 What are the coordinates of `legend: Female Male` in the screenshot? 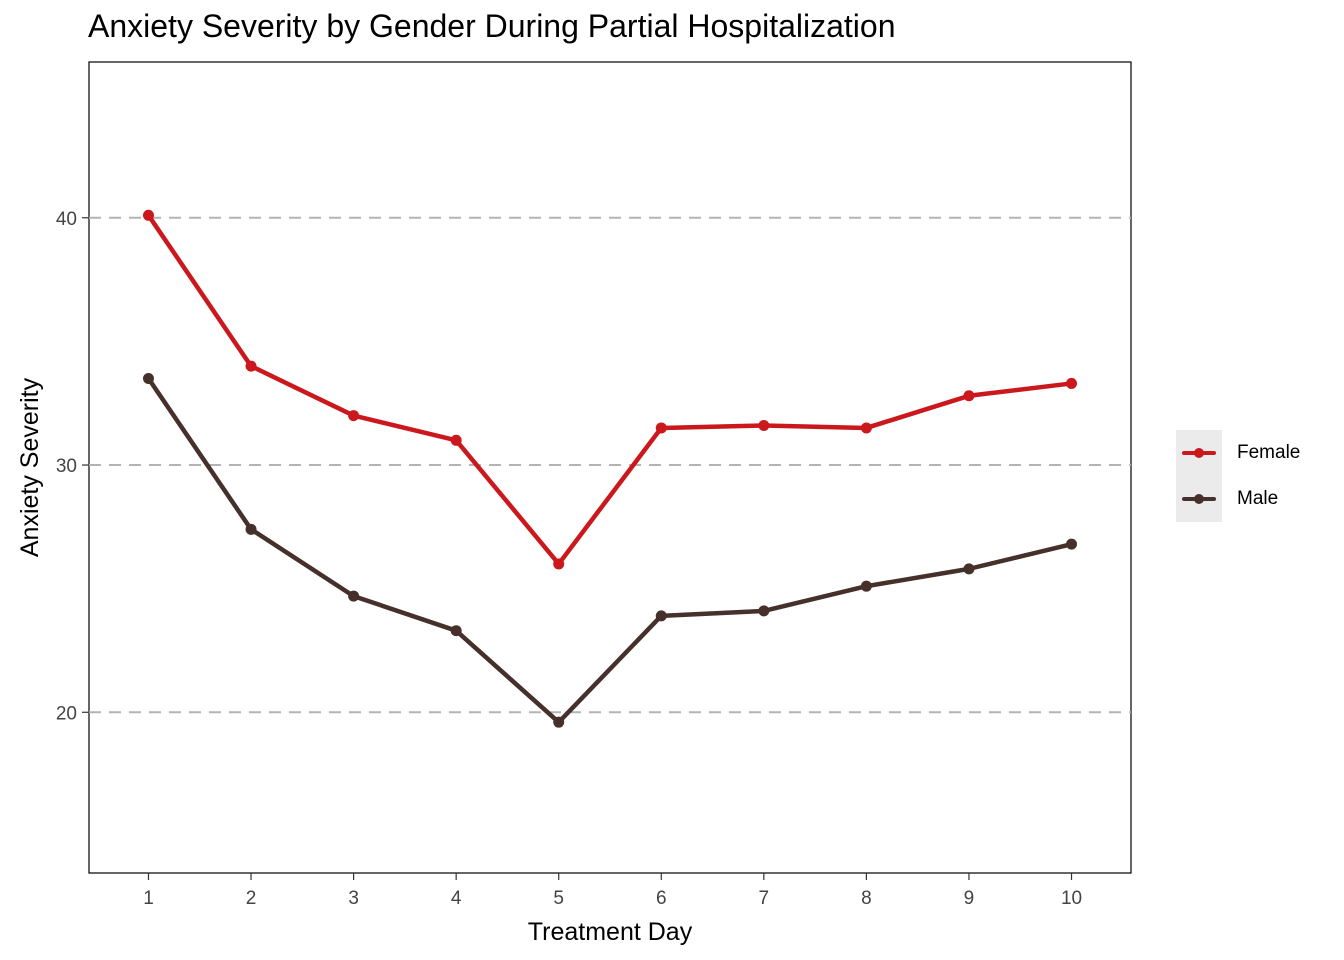 It's located at (1241, 476).